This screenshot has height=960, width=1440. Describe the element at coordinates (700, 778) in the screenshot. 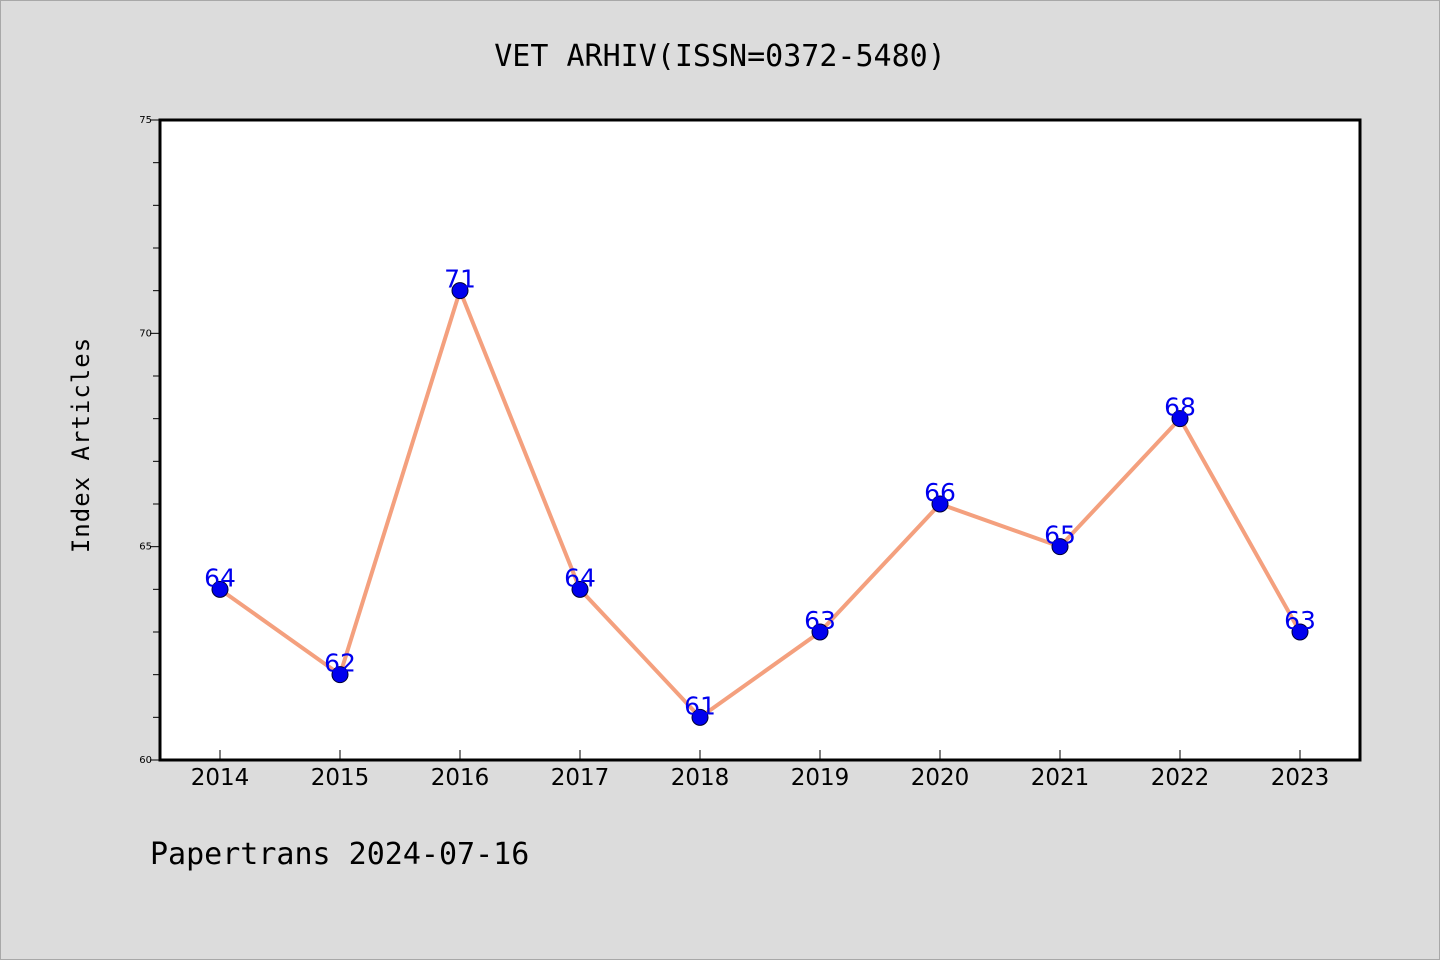

I see `x-tick-label: 2018` at that location.